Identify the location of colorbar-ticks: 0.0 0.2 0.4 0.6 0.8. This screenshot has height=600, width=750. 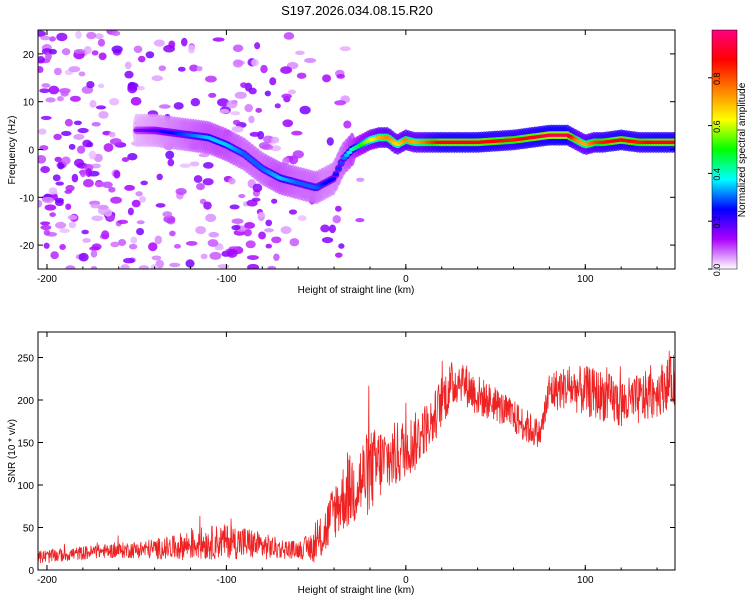
(715, 174).